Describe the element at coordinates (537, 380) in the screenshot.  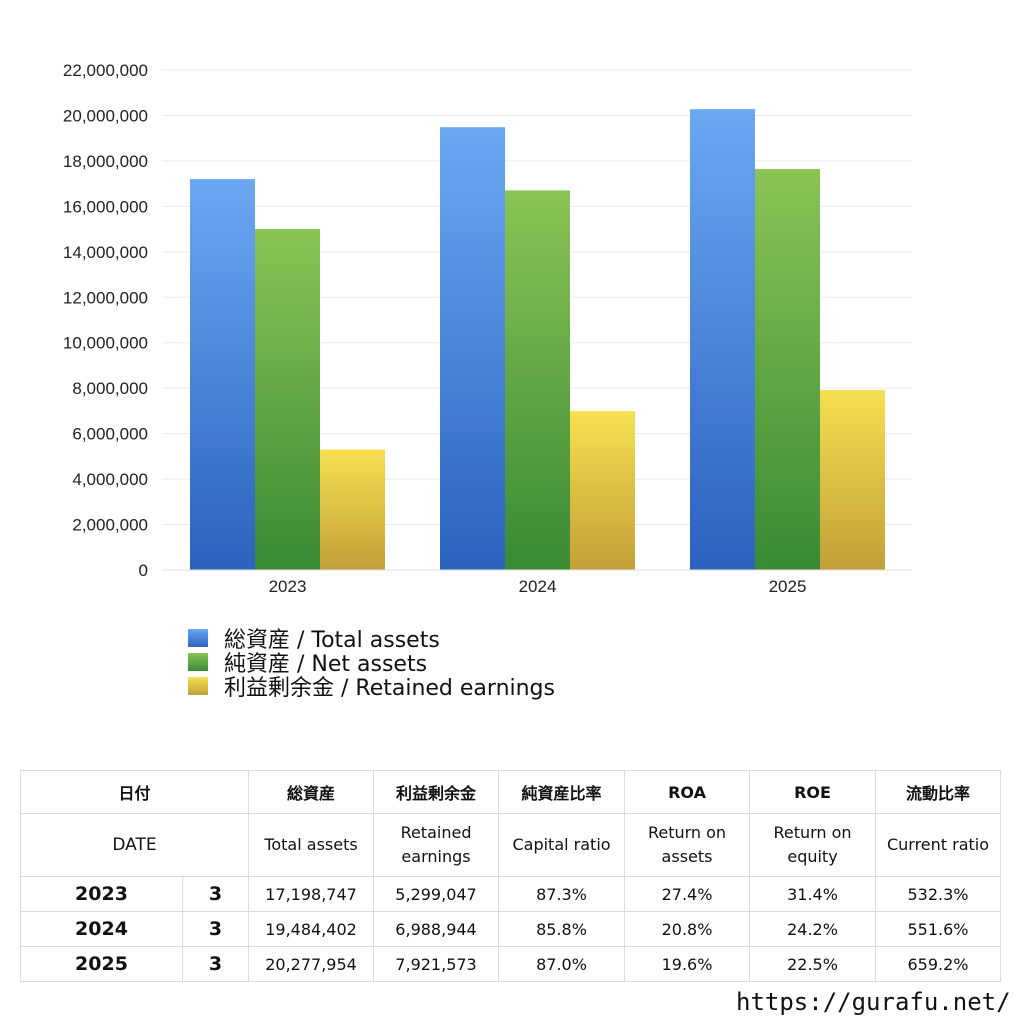
I see `bar-net-assets-2024` at that location.